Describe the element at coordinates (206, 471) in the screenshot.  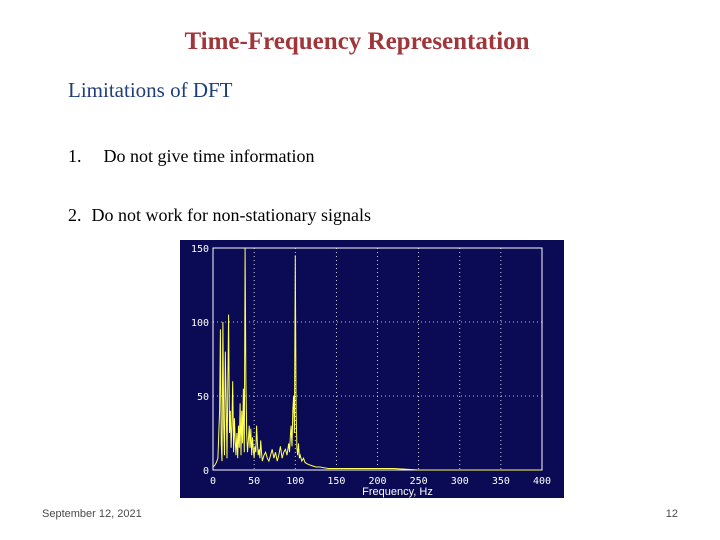
I see `y-tick-label: 0` at that location.